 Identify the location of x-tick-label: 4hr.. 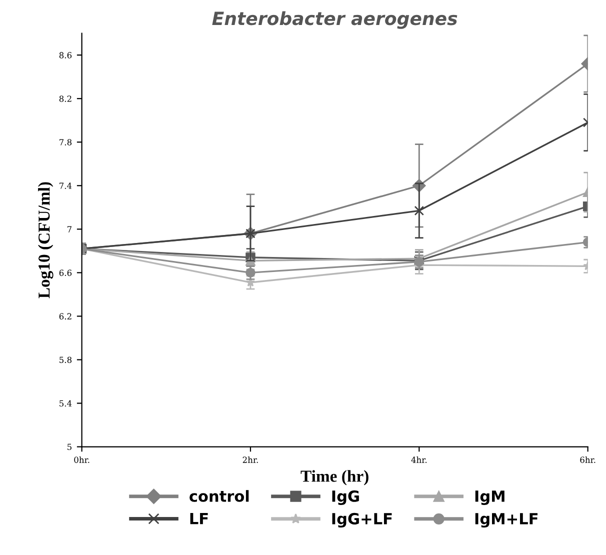
(419, 459).